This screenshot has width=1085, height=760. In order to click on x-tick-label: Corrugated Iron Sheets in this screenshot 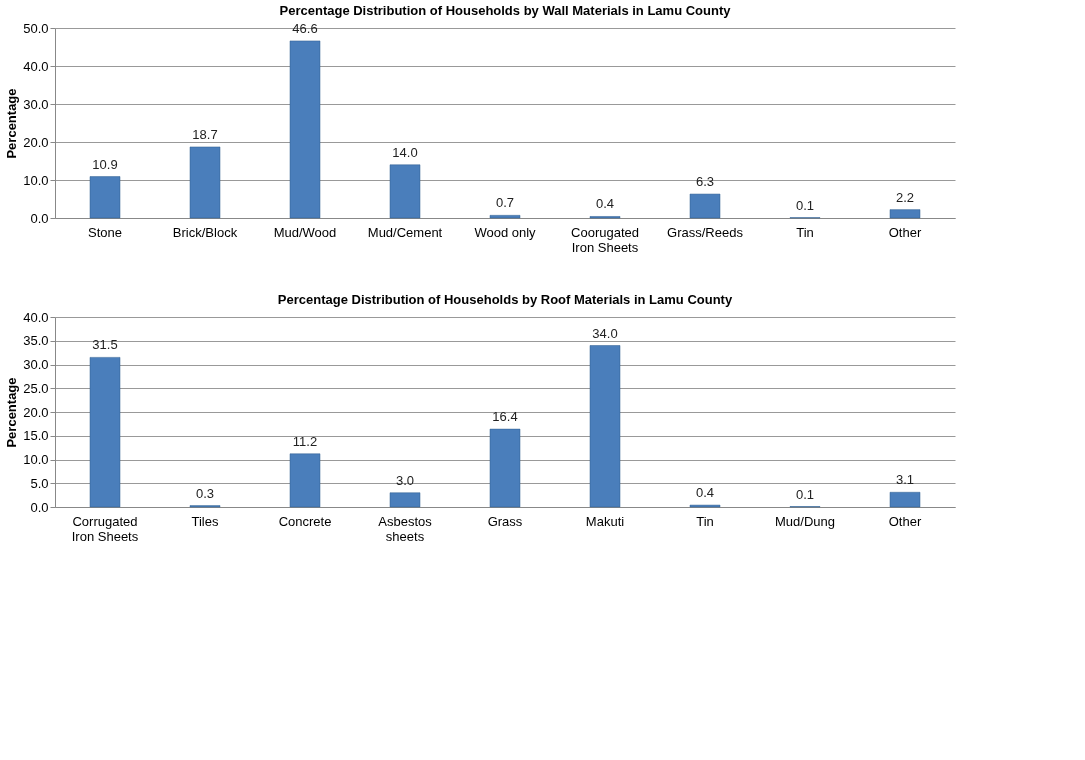, I will do `click(105, 528)`.